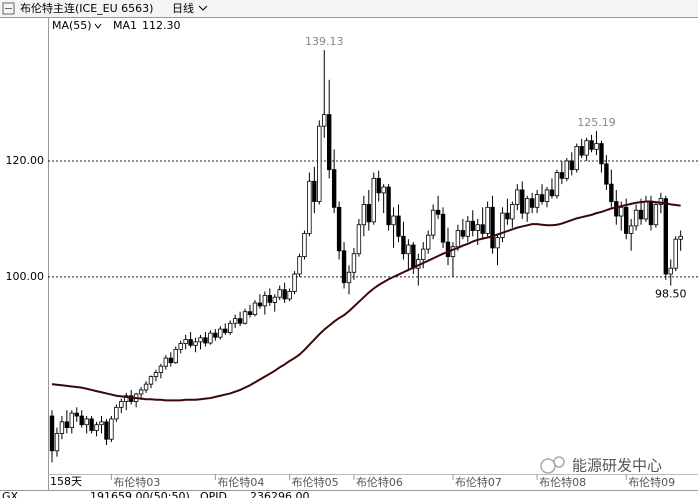 The width and height of the screenshot is (698, 498). Describe the element at coordinates (478, 482) in the screenshot. I see `x-tick-label: 布伦特07` at that location.